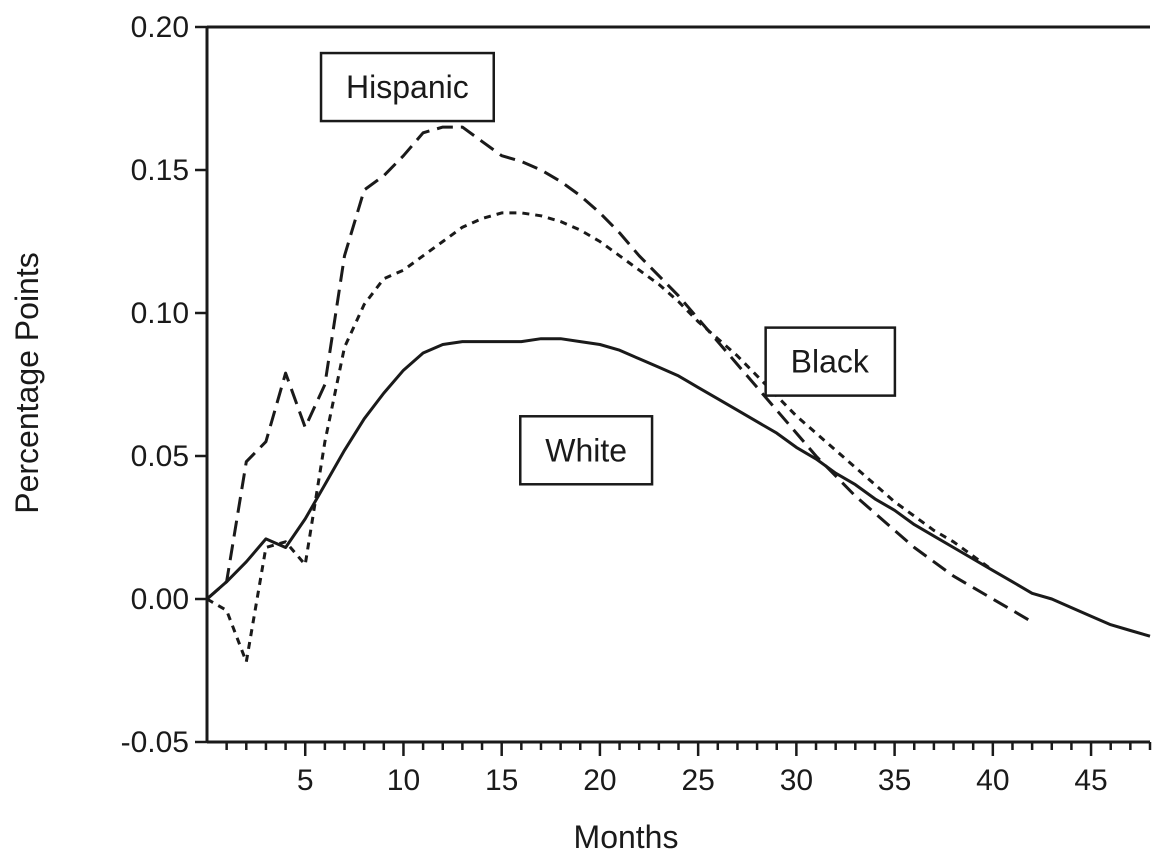 This screenshot has height=859, width=1152. Describe the element at coordinates (501, 780) in the screenshot. I see `x-tick-label: 15` at that location.